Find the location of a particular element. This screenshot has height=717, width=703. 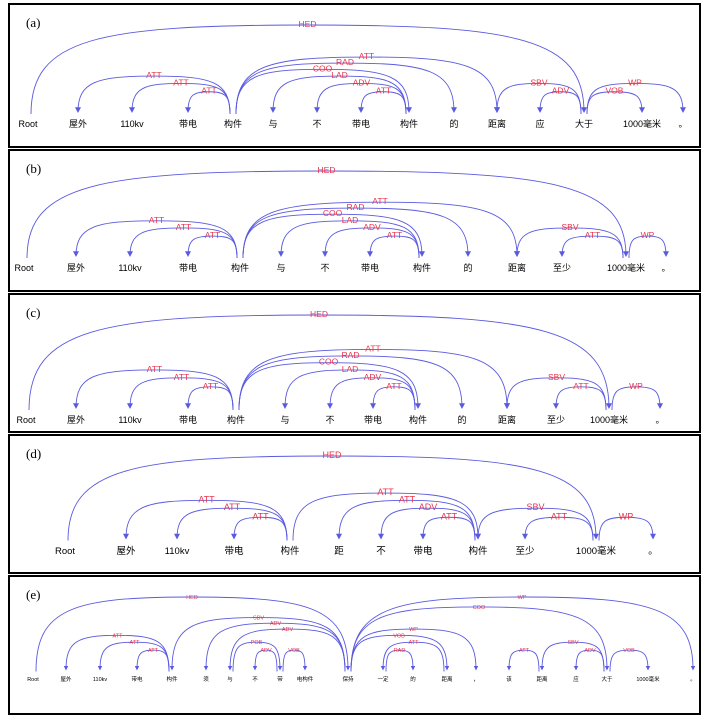

word-token: 带电 is located at coordinates (423, 551).